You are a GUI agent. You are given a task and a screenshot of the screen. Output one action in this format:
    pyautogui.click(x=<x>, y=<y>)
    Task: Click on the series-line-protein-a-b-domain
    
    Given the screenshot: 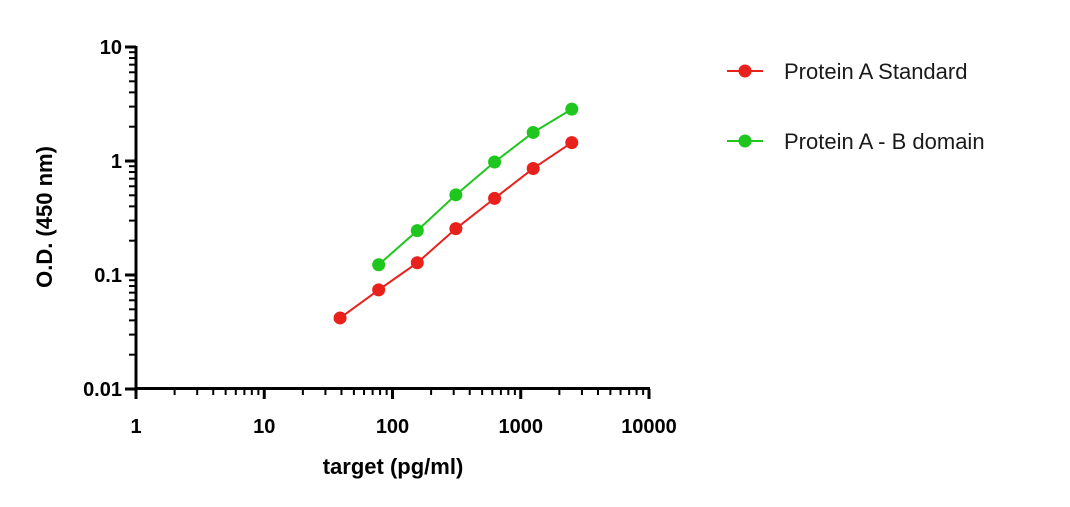 What is the action you would take?
    pyautogui.click(x=475, y=187)
    